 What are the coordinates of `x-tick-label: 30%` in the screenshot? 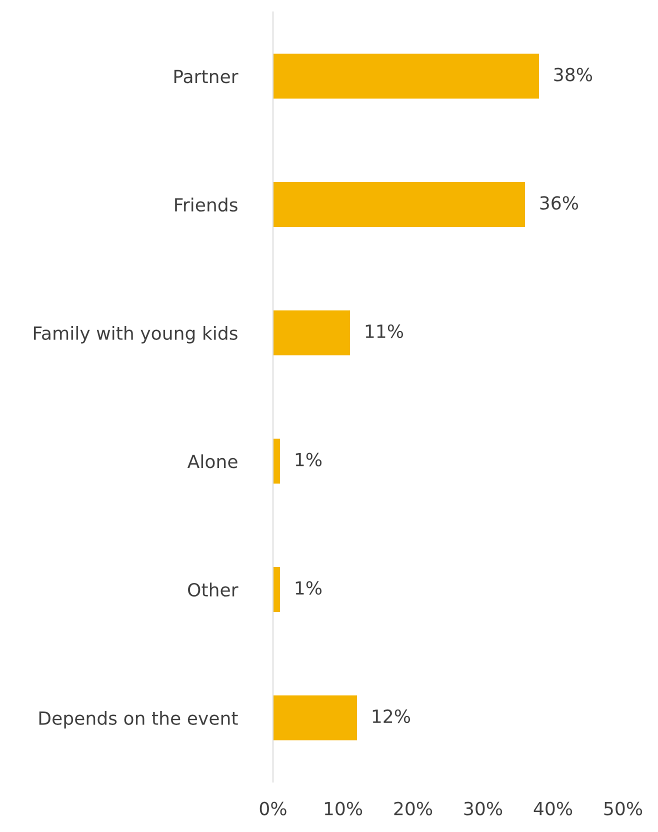 It's located at (483, 809).